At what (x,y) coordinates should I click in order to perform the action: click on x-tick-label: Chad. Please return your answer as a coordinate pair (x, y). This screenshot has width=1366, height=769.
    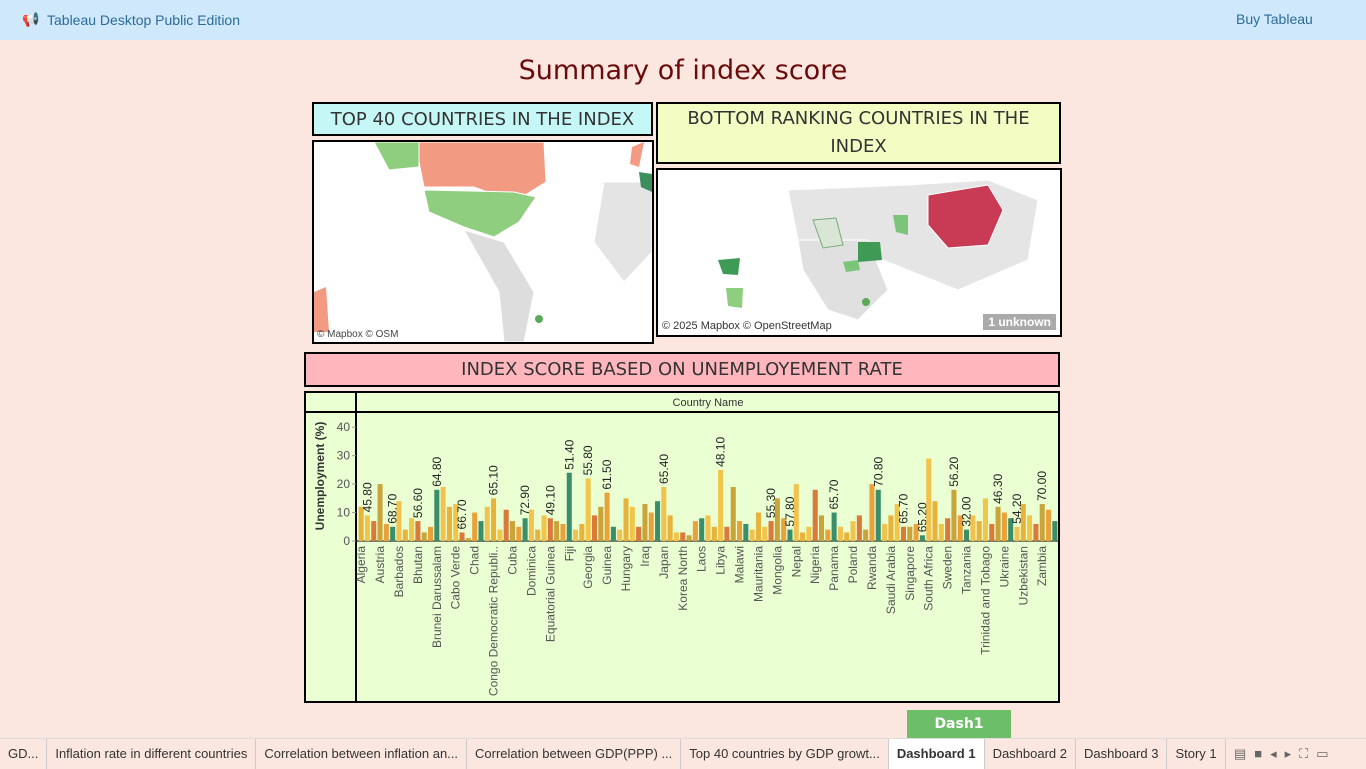
    Looking at the image, I should click on (475, 560).